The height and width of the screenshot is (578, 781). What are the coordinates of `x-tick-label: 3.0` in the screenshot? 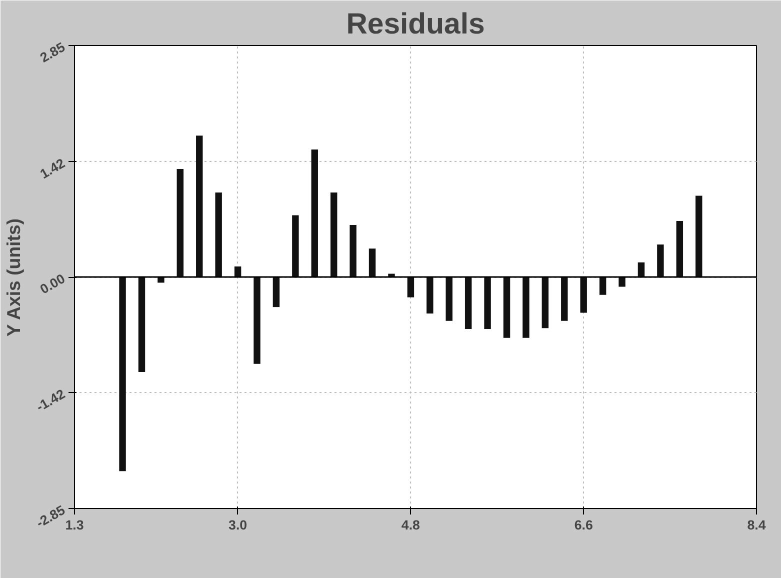 It's located at (238, 525).